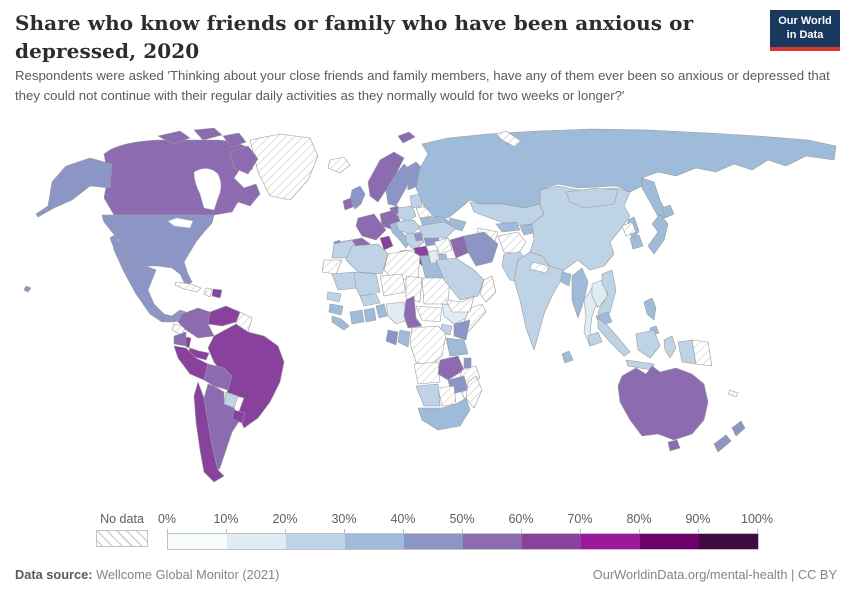 This screenshot has width=850, height=600. Describe the element at coordinates (367, 284) in the screenshot. I see `country-mali` at that location.